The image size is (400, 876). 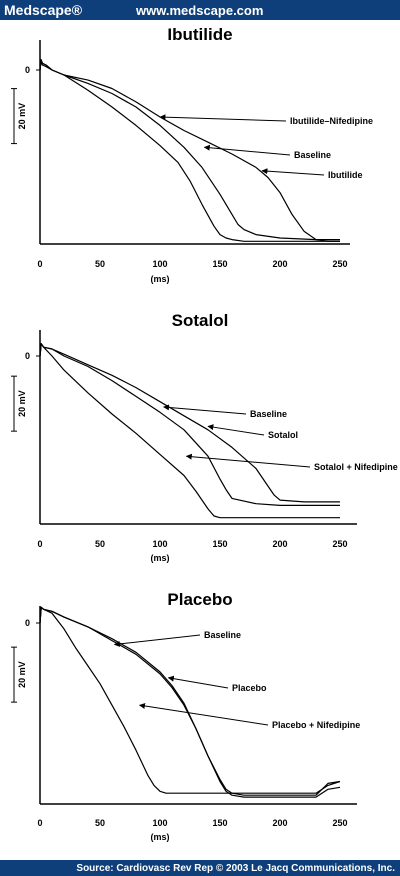 I want to click on y-tick-label-zero-1: 0, so click(x=27, y=356).